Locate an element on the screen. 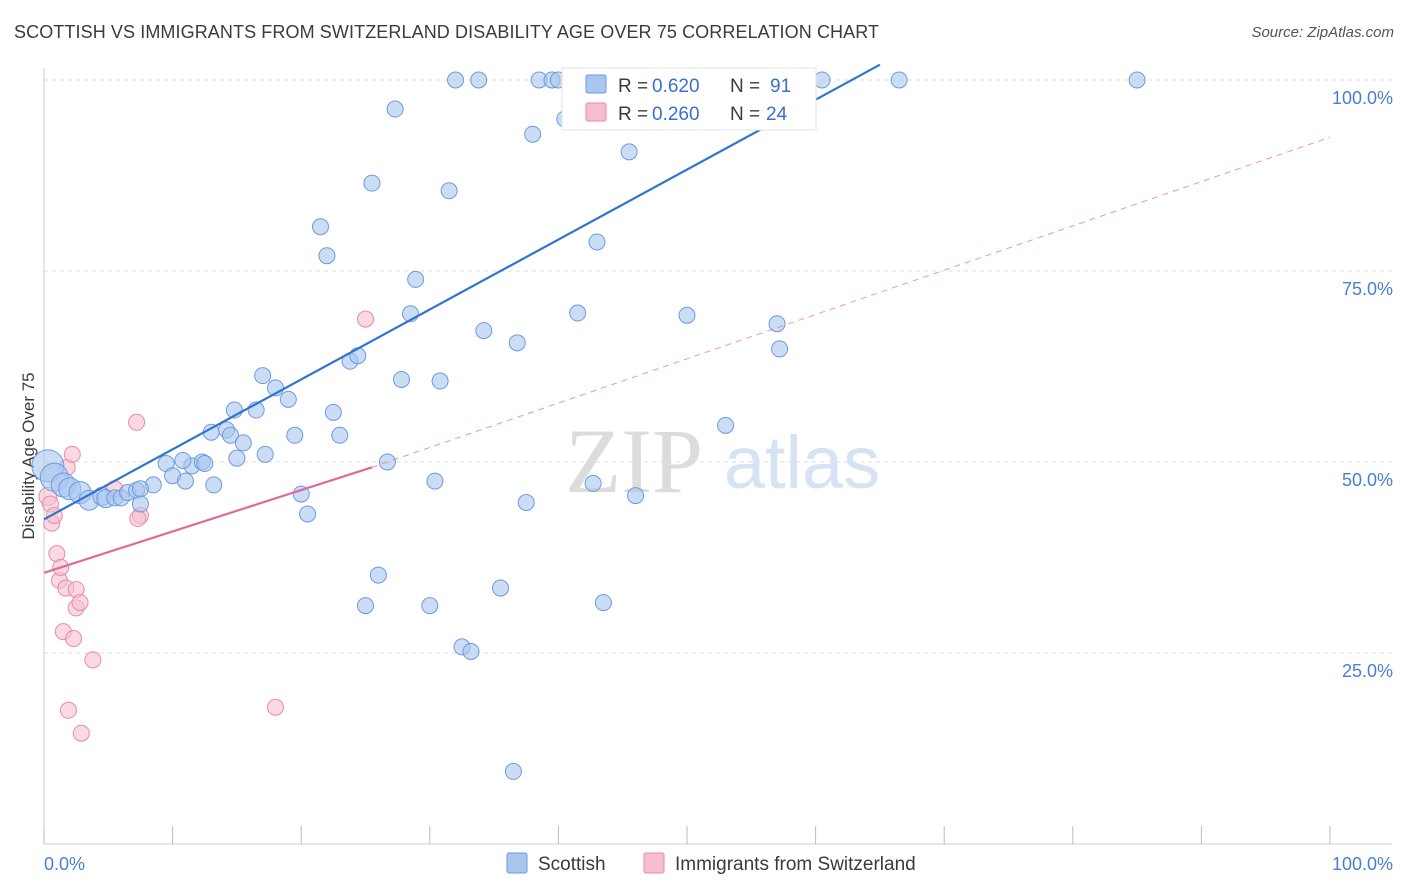  watermark: ZIP atlas is located at coordinates (722, 461).